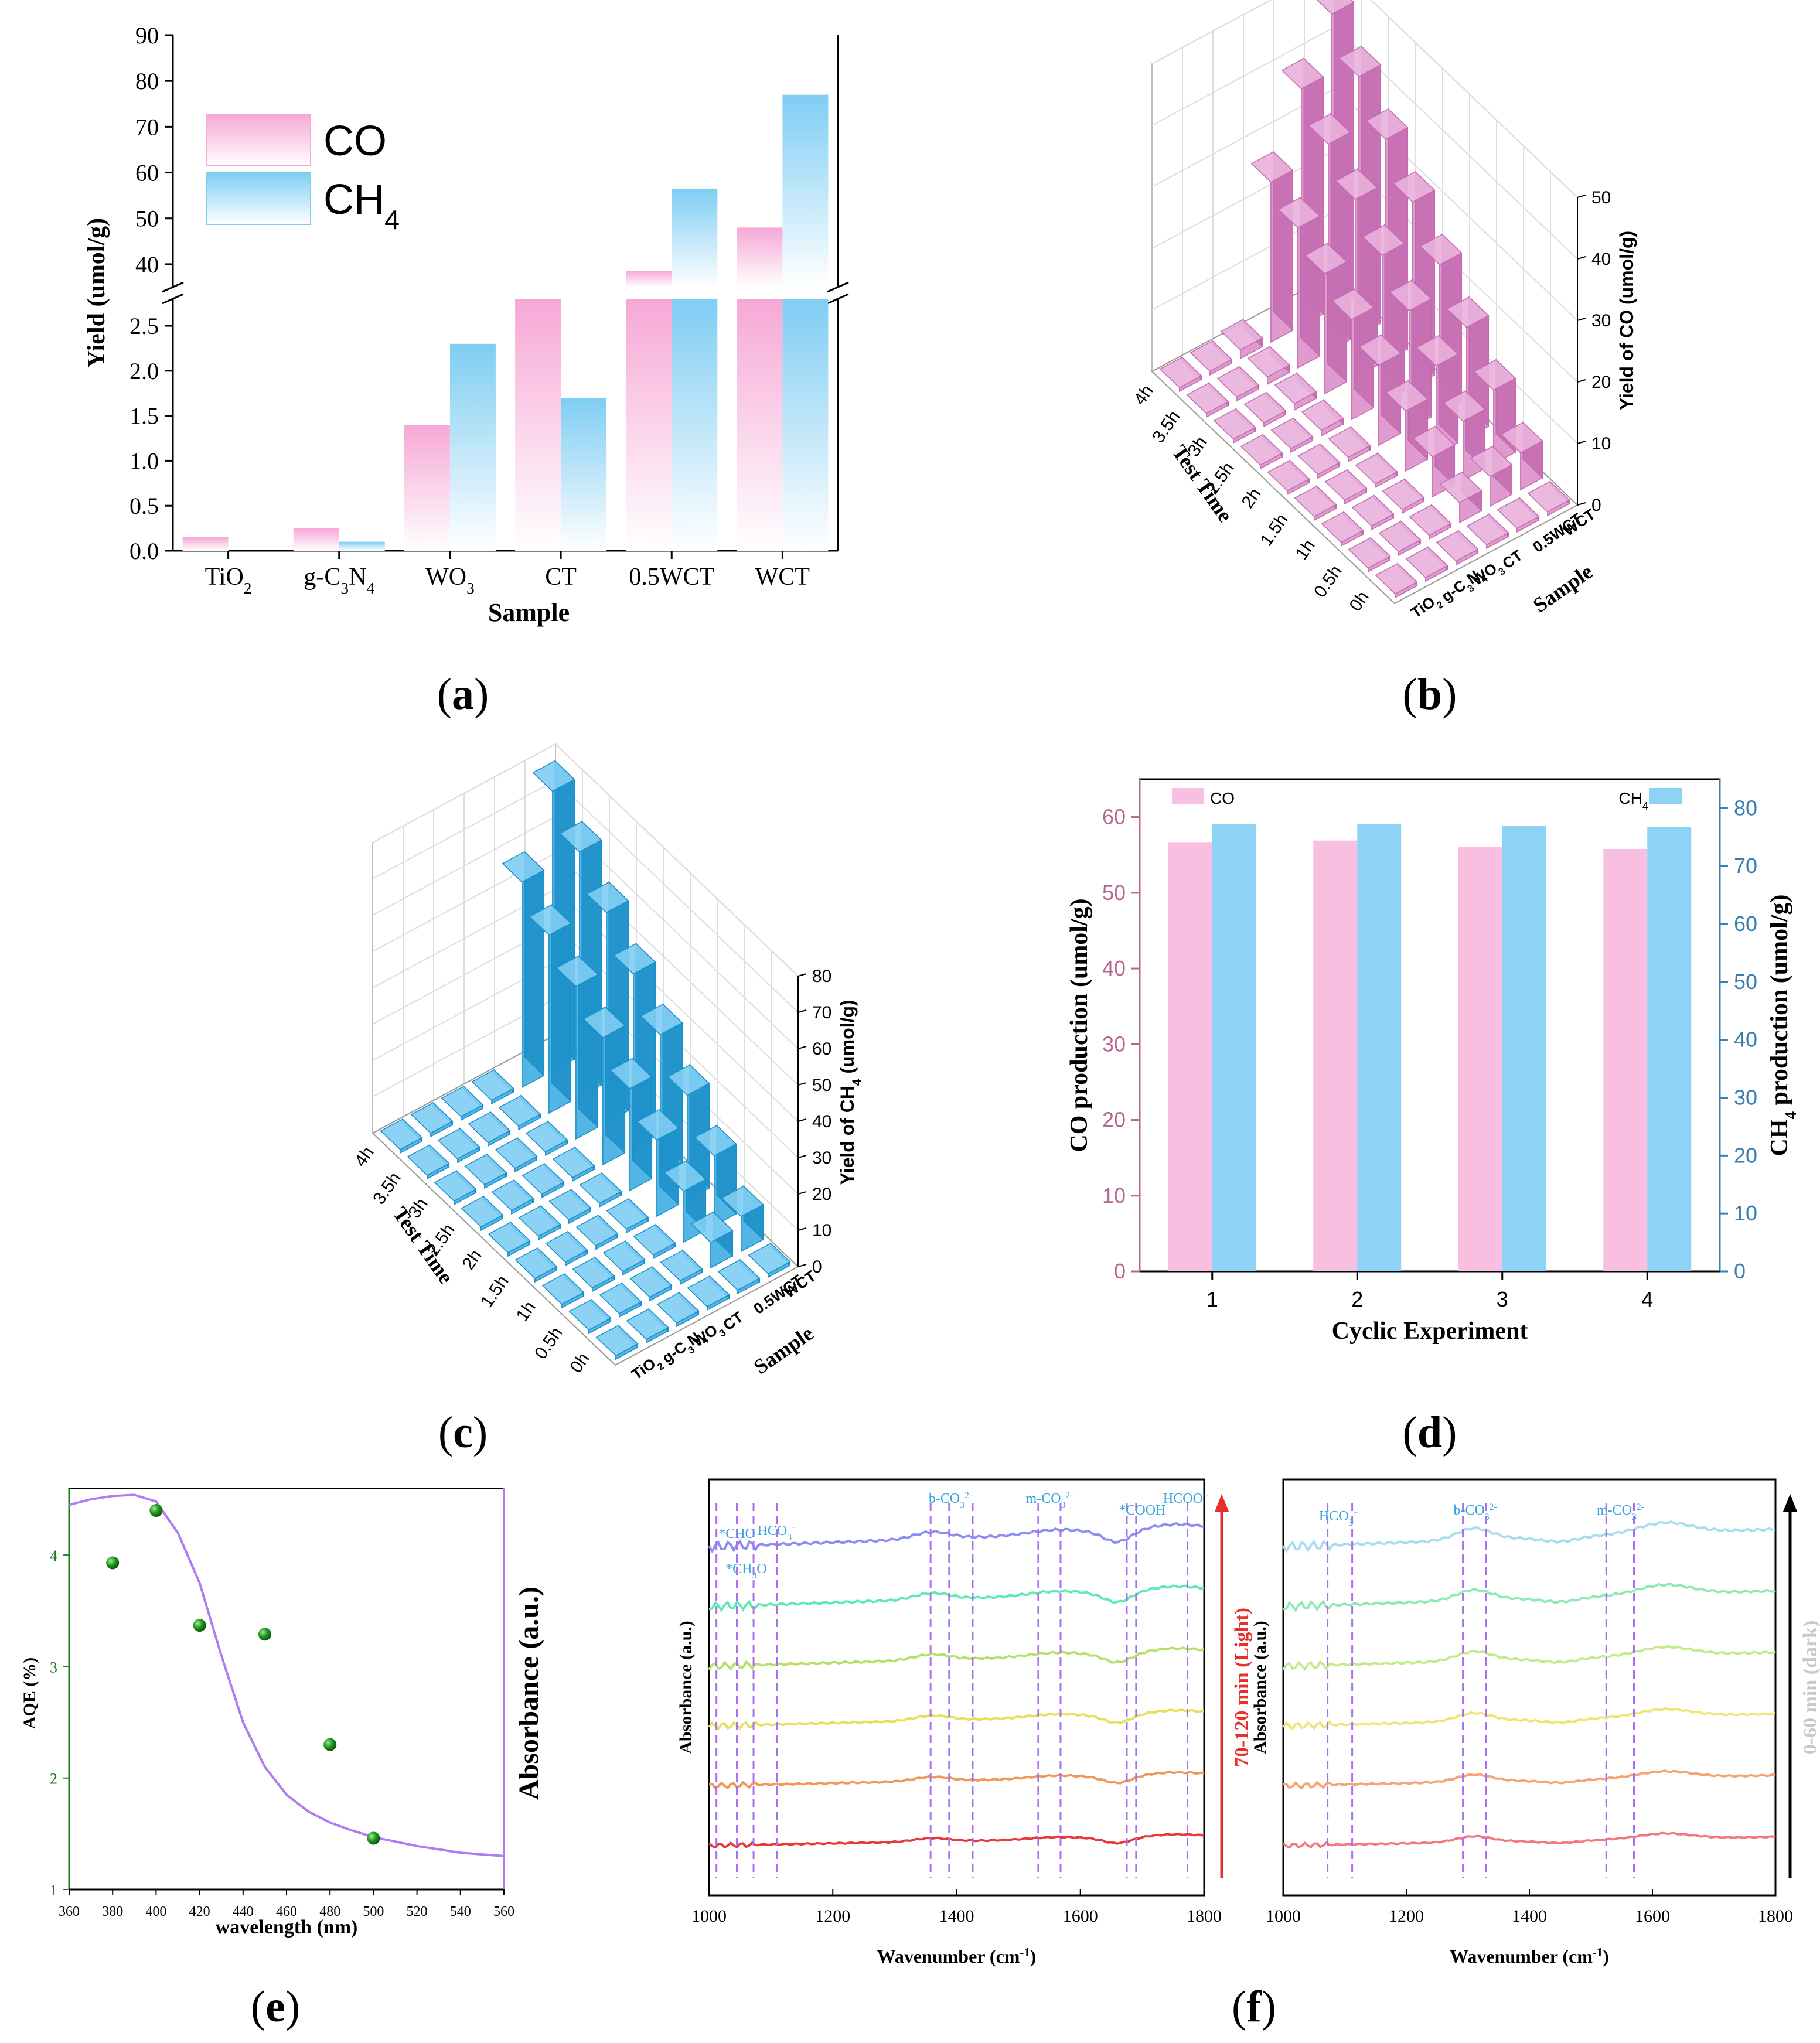 The height and width of the screenshot is (2043, 1820). Describe the element at coordinates (1430, 1331) in the screenshot. I see `x-axis-title: Cyclic Experiment` at that location.